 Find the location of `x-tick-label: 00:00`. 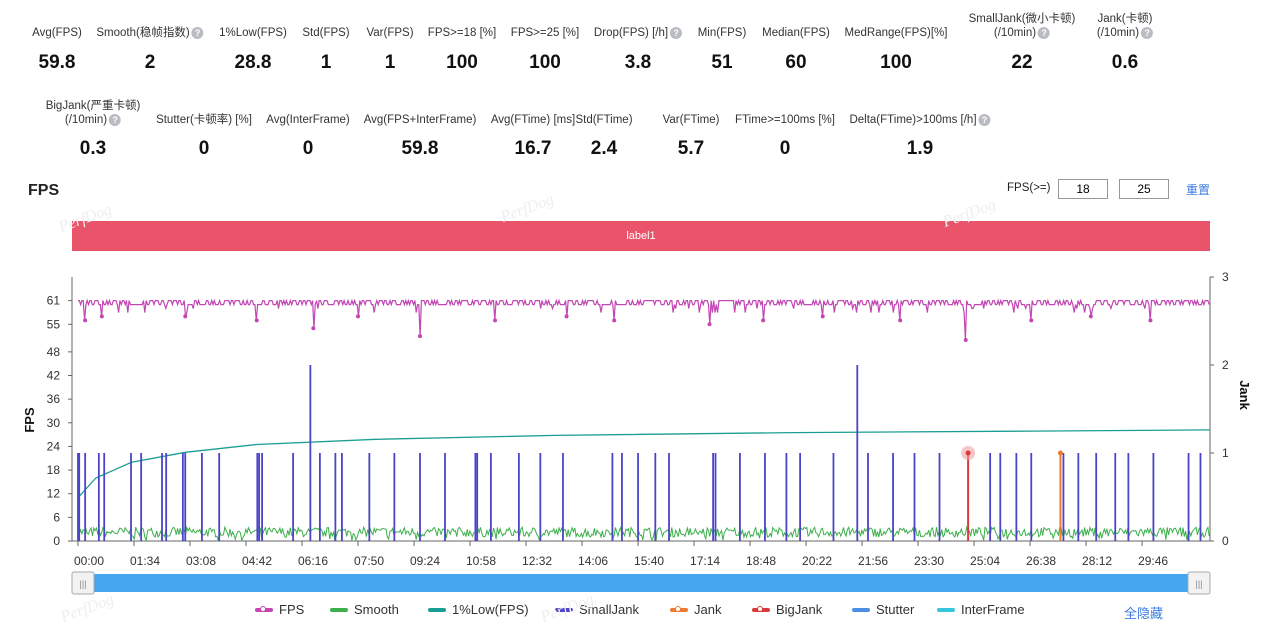

x-tick-label: 00:00 is located at coordinates (89, 561).